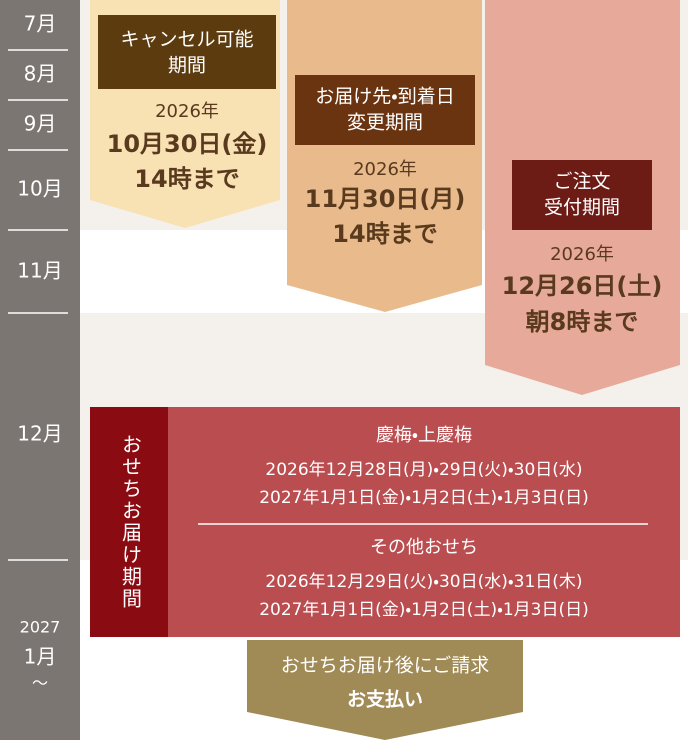 The width and height of the screenshot is (688, 740). Describe the element at coordinates (385, 666) in the screenshot. I see `payment-text: おせちお届け後にご請求` at that location.